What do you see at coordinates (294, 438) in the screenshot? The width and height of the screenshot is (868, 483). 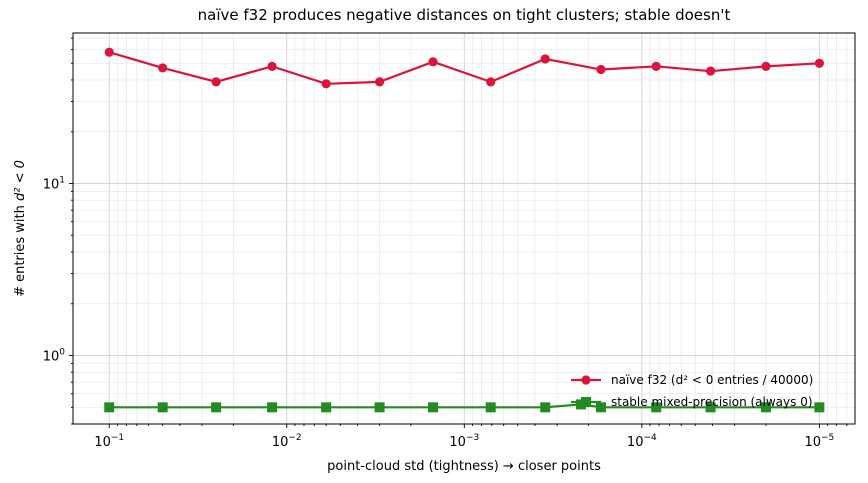 I see `x-tick-exponent: −2` at bounding box center [294, 438].